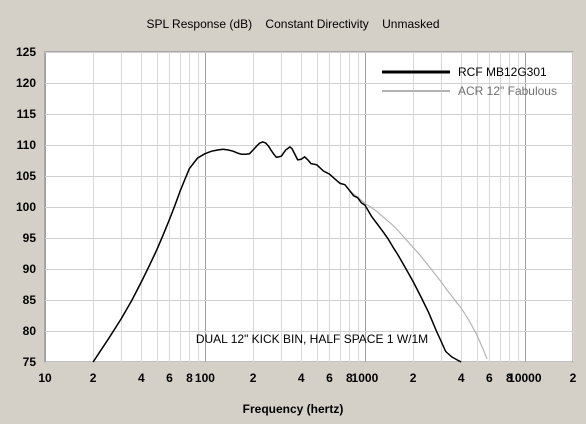 This screenshot has width=586, height=424. I want to click on y-tick-label: 90, so click(30, 269).